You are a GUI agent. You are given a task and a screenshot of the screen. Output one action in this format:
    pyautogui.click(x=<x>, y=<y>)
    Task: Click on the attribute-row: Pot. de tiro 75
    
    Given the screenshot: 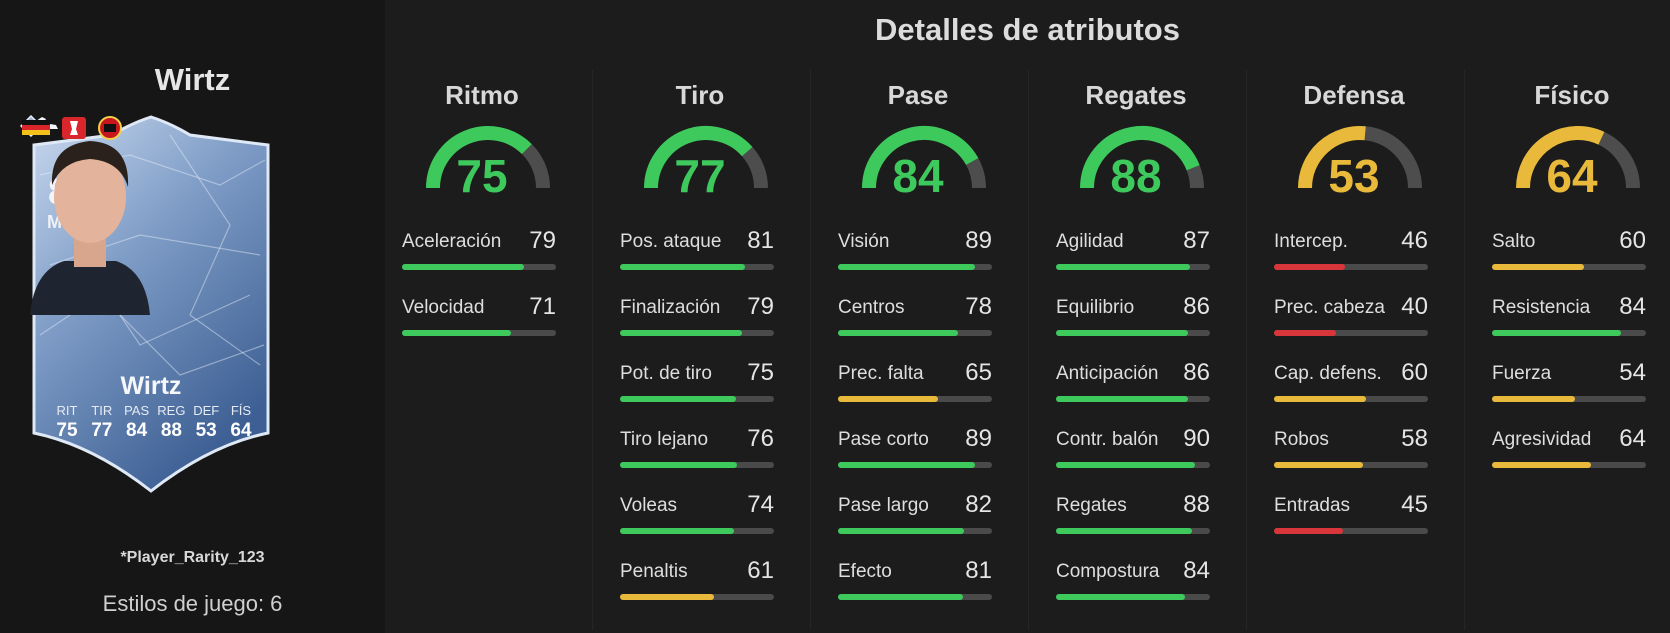 What is the action you would take?
    pyautogui.click(x=700, y=380)
    